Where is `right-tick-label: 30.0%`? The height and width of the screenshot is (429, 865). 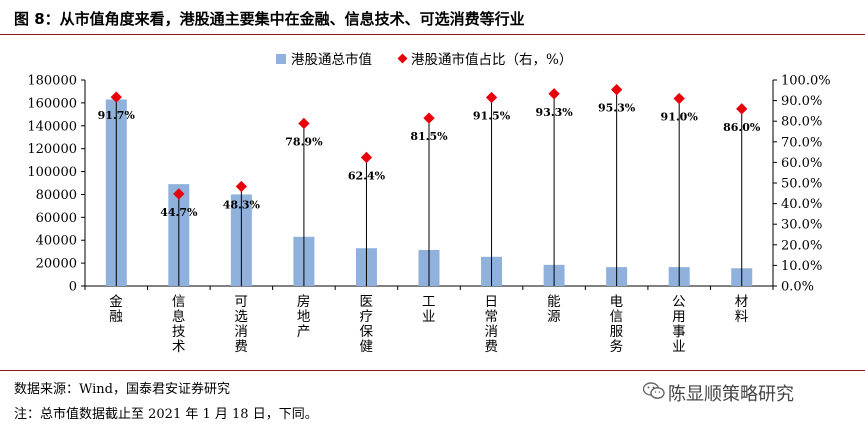
right-tick-label: 30.0% is located at coordinates (801, 225).